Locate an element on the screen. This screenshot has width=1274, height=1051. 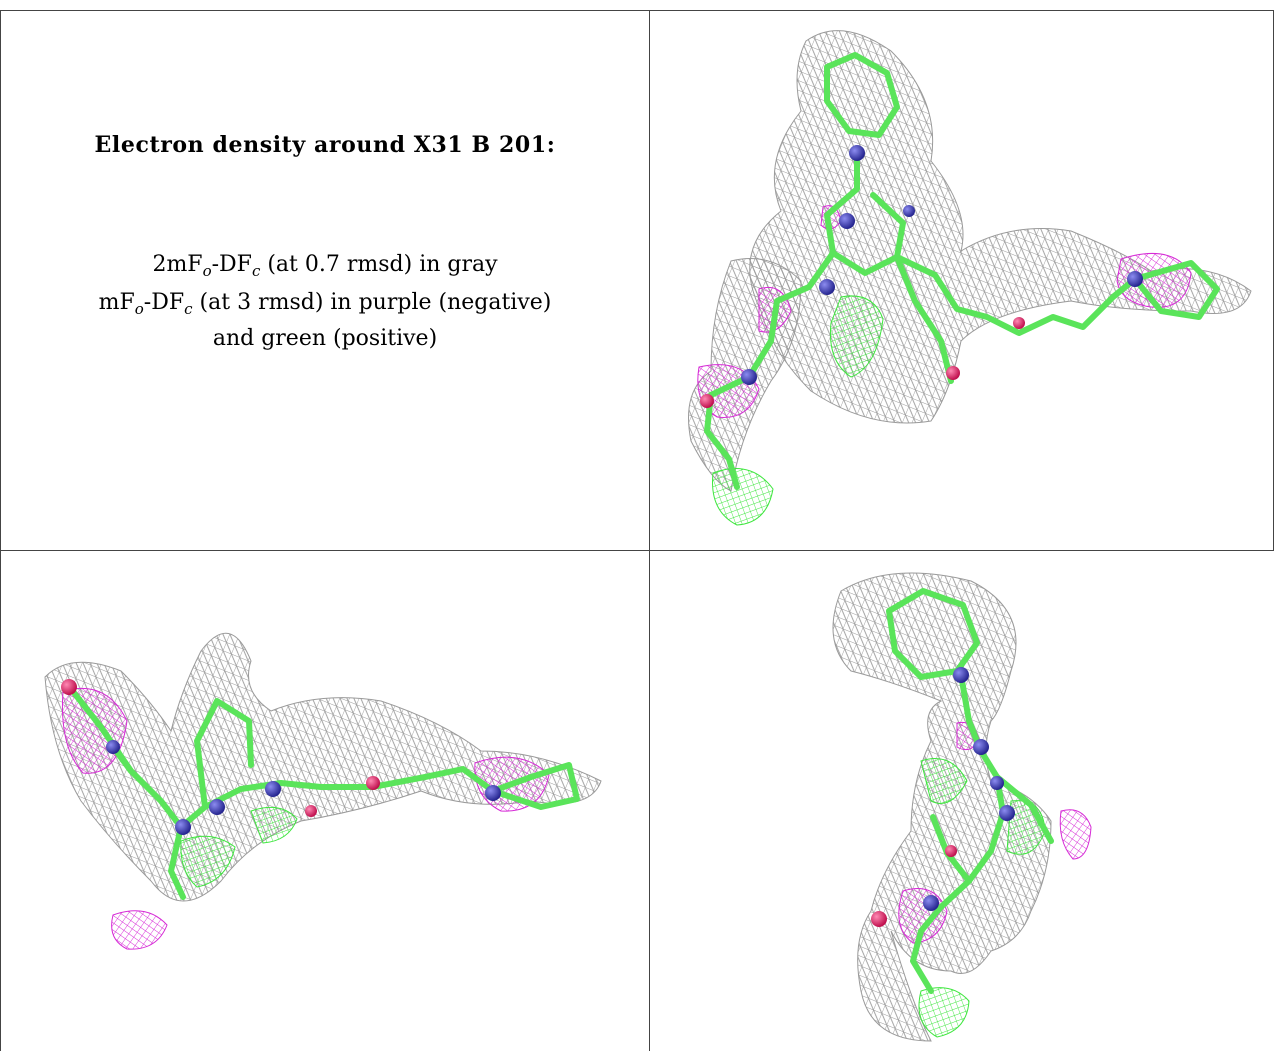
caption-line-2mfo: 2mFo-DFc (at 0.7 rmsd) in gray is located at coordinates (325, 266).